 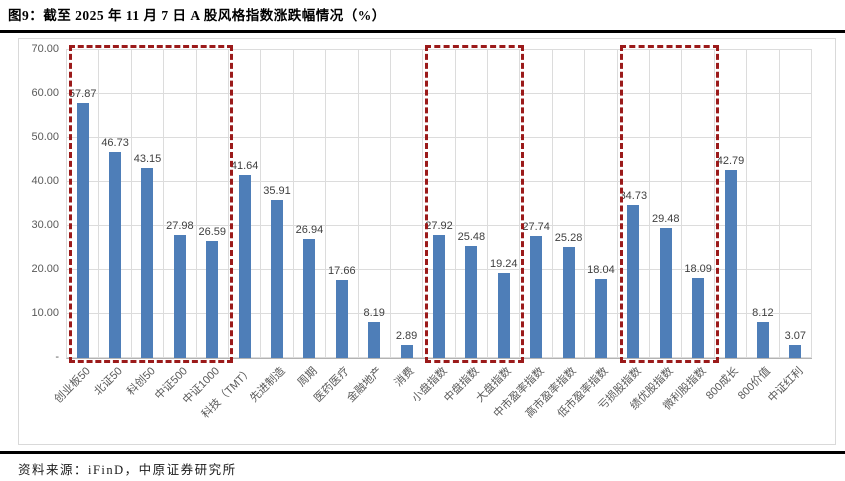 What do you see at coordinates (404, 377) in the screenshot?
I see `category-label: 消费` at bounding box center [404, 377].